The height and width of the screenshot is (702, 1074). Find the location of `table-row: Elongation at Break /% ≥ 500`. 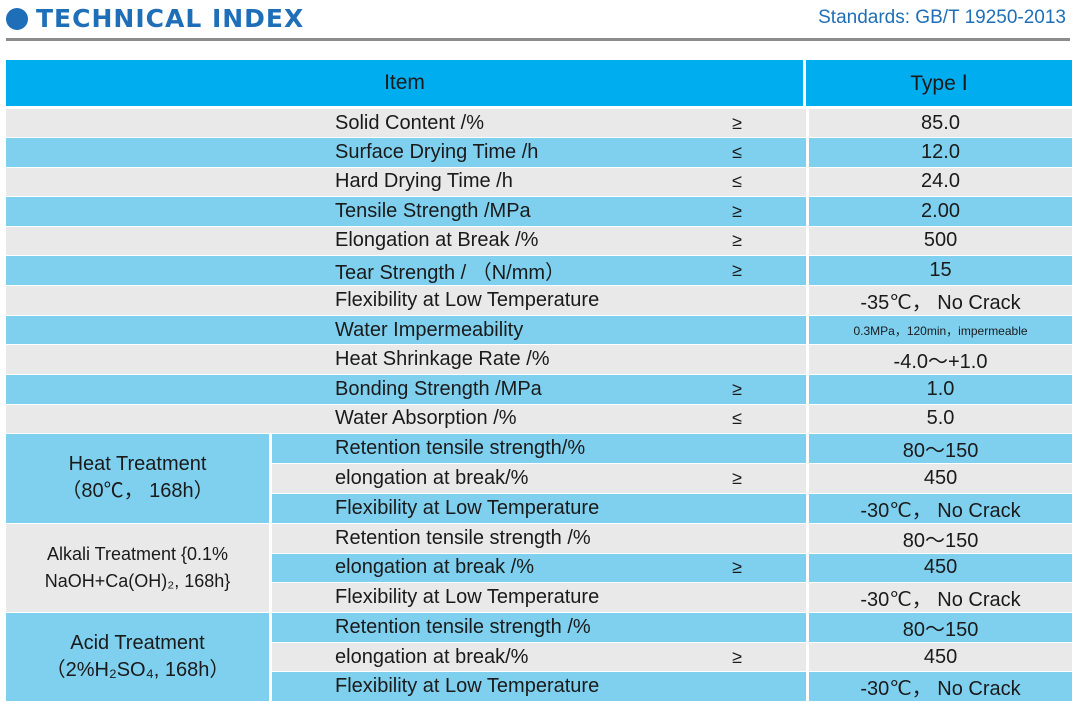

table-row: Elongation at Break /% ≥ 500 is located at coordinates (539, 241).